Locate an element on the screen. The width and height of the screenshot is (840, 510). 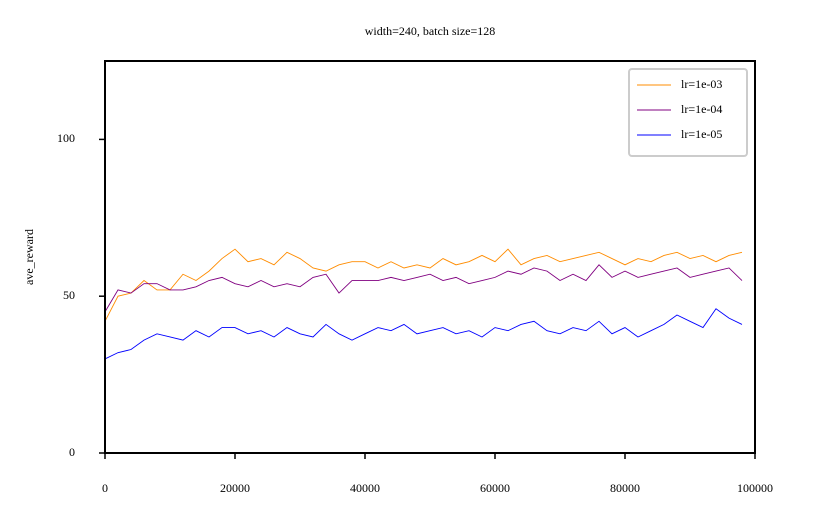
y-tick-label: 0 is located at coordinates (72, 452).